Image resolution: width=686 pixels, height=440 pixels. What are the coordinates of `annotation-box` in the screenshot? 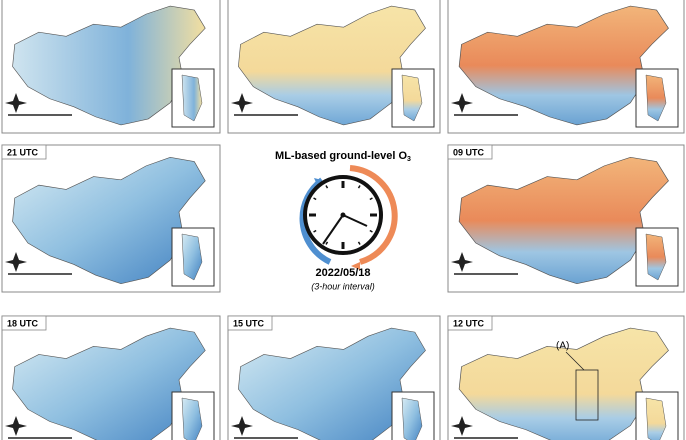 It's located at (587, 395).